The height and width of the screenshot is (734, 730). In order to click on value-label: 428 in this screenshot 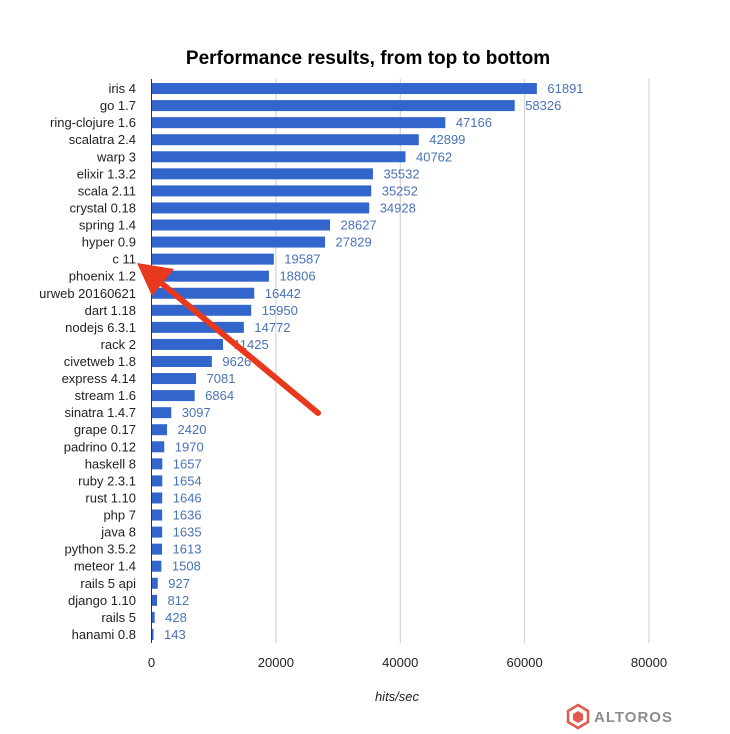, I will do `click(176, 617)`.